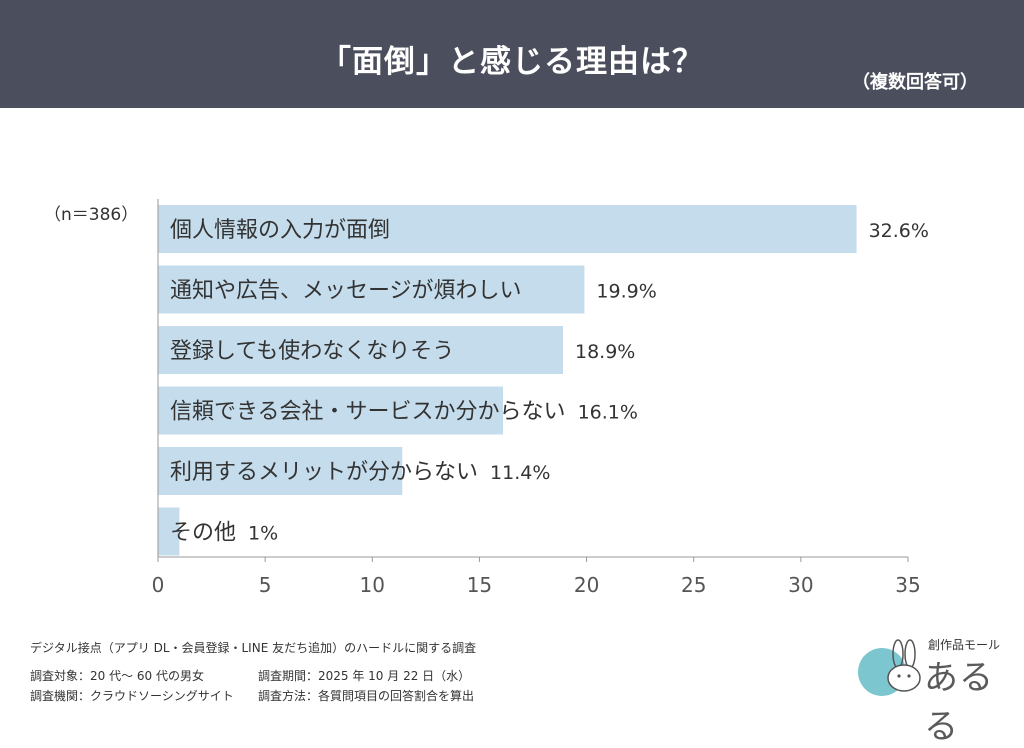 The height and width of the screenshot is (748, 1024). Describe the element at coordinates (366, 696) in the screenshot. I see `survey-method: 調査方法：各質問項目の回答割合を算出` at that location.